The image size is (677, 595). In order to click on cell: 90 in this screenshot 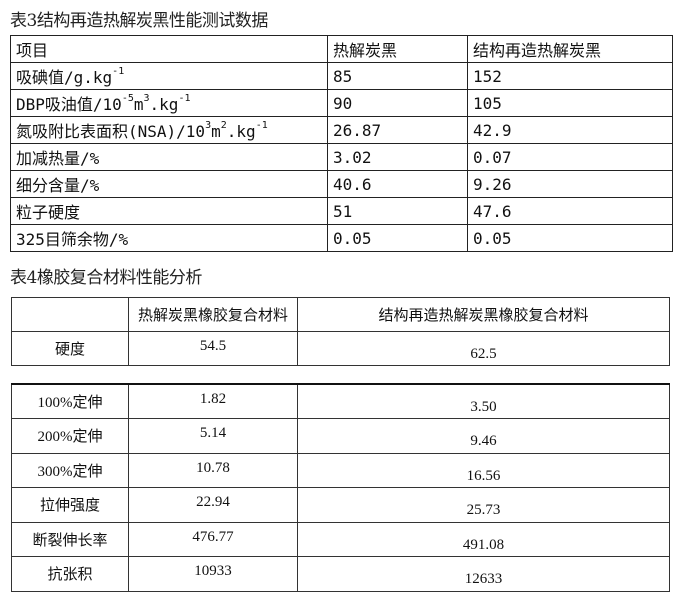, I will do `click(397, 103)`.